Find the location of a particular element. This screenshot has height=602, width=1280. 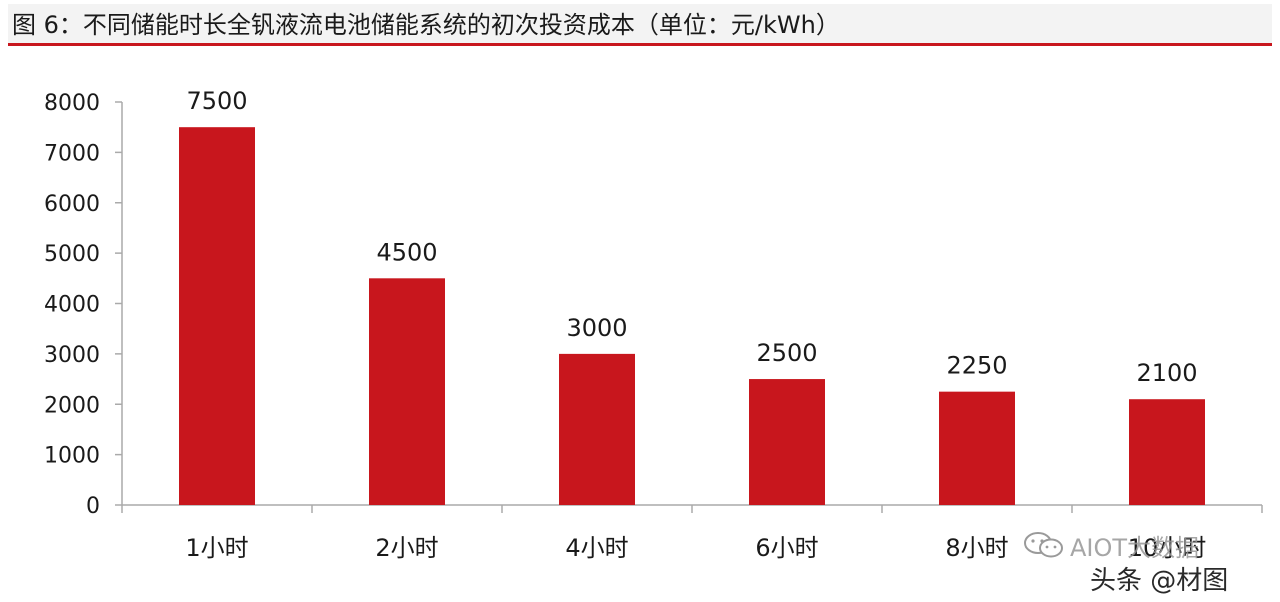

data-label: 3000 is located at coordinates (596, 328).